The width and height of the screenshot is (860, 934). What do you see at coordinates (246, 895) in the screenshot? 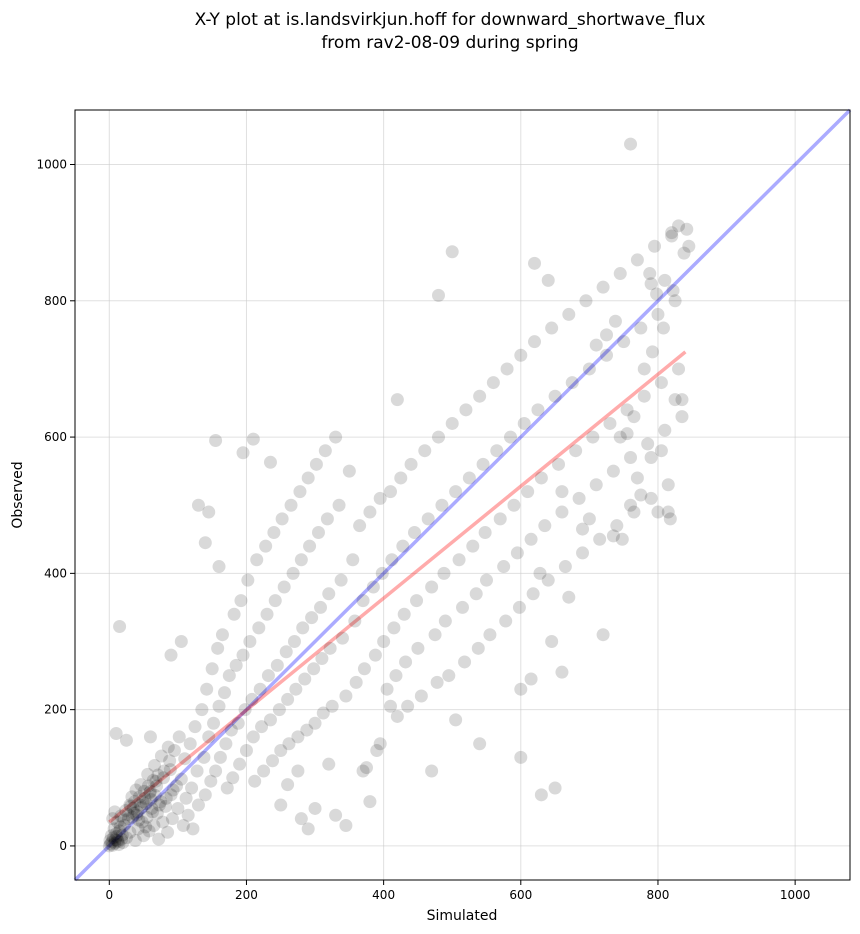
I see `x-tick-label-1: 200` at bounding box center [246, 895].